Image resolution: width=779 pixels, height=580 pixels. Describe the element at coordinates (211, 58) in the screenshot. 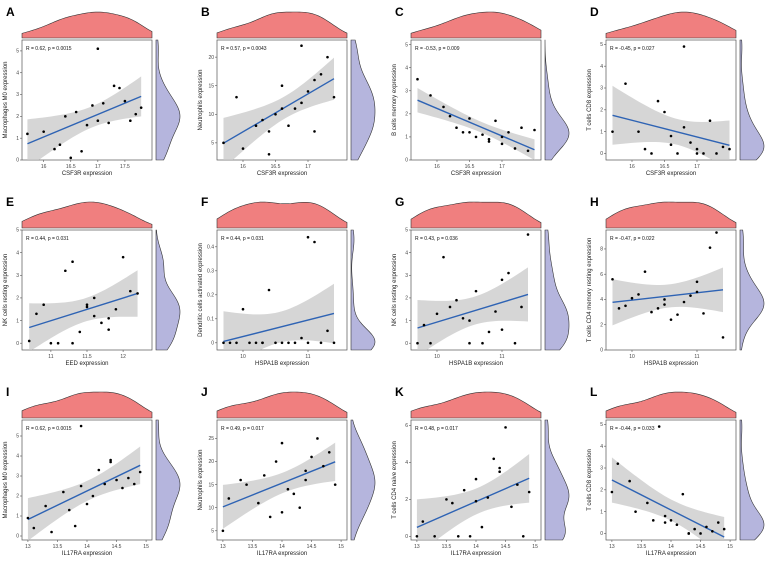

I see `y-tick-label: 20` at that location.